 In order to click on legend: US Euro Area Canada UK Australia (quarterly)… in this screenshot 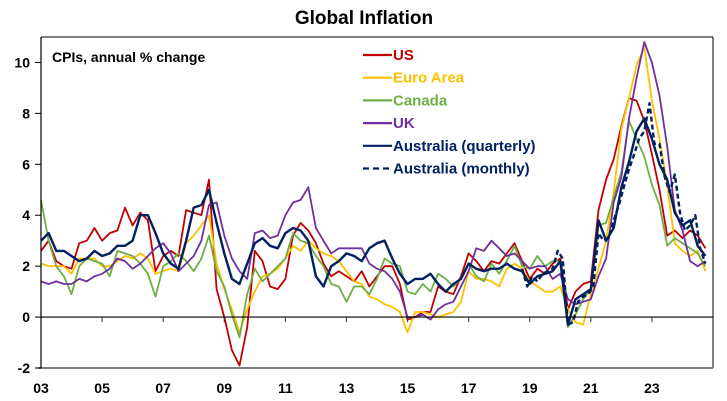, I will do `click(449, 112)`.